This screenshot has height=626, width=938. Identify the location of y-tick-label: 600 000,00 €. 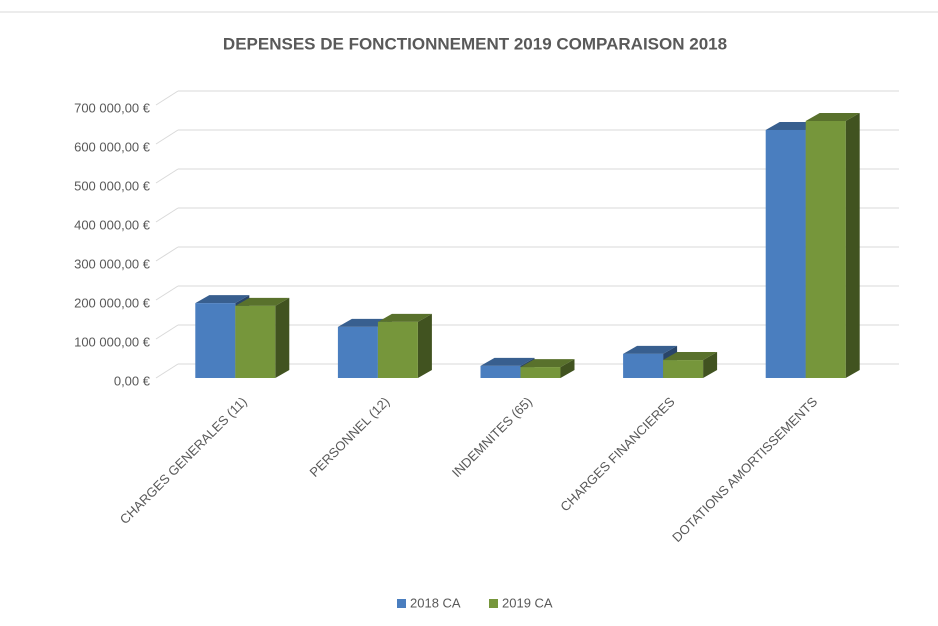
(112, 146).